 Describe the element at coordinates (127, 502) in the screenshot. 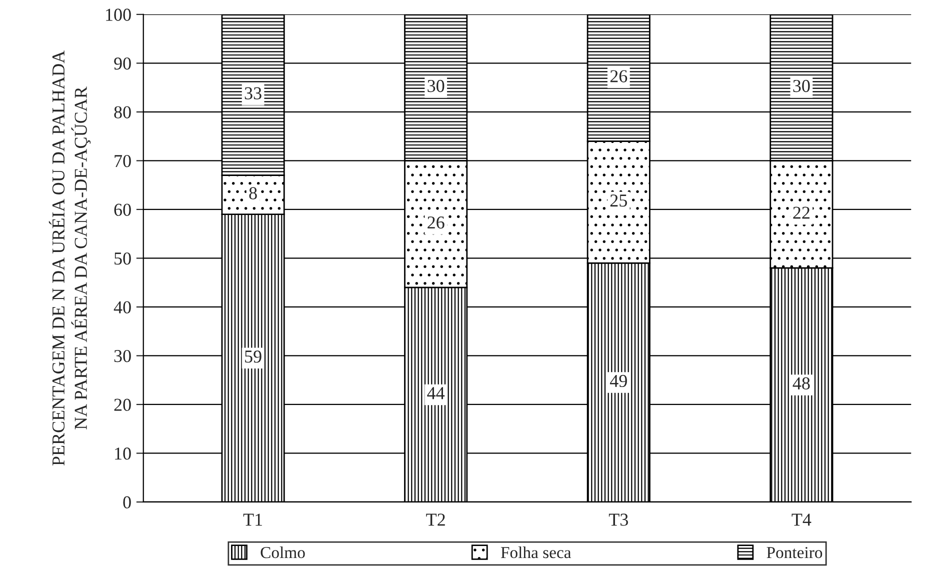

I see `y-tick-label: 0` at that location.